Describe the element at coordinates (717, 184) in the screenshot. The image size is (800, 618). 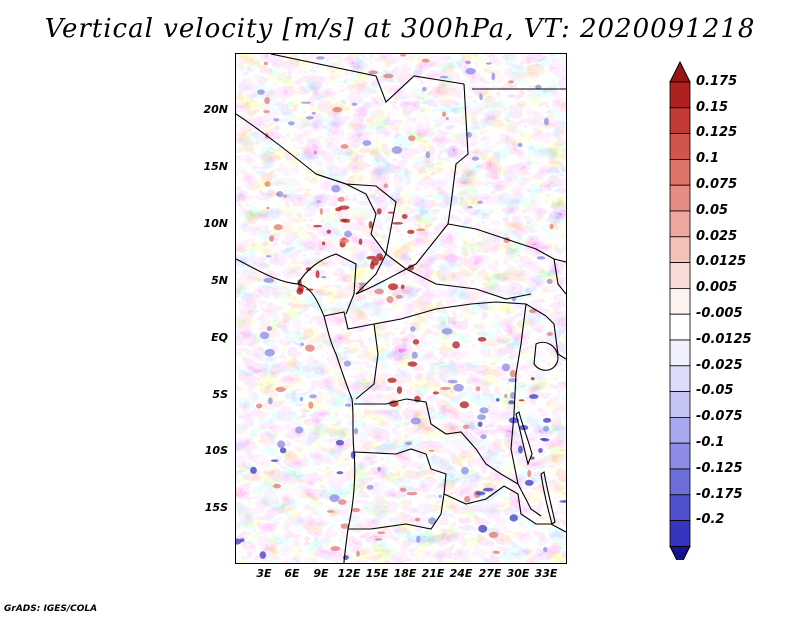
I see `colorbar-label: 0.075` at that location.